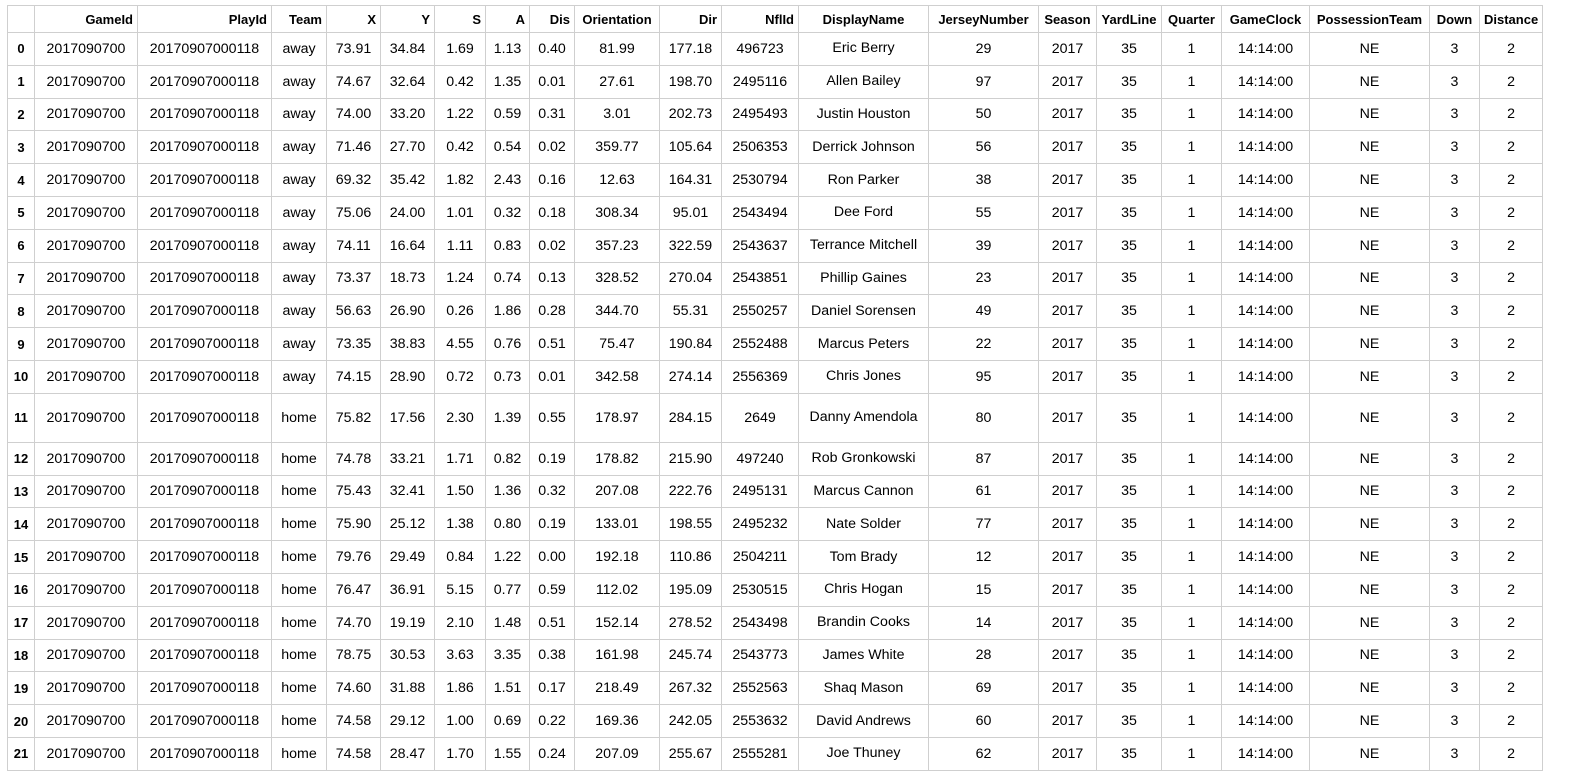  What do you see at coordinates (552, 114) in the screenshot?
I see `table-cell: 0.31` at bounding box center [552, 114].